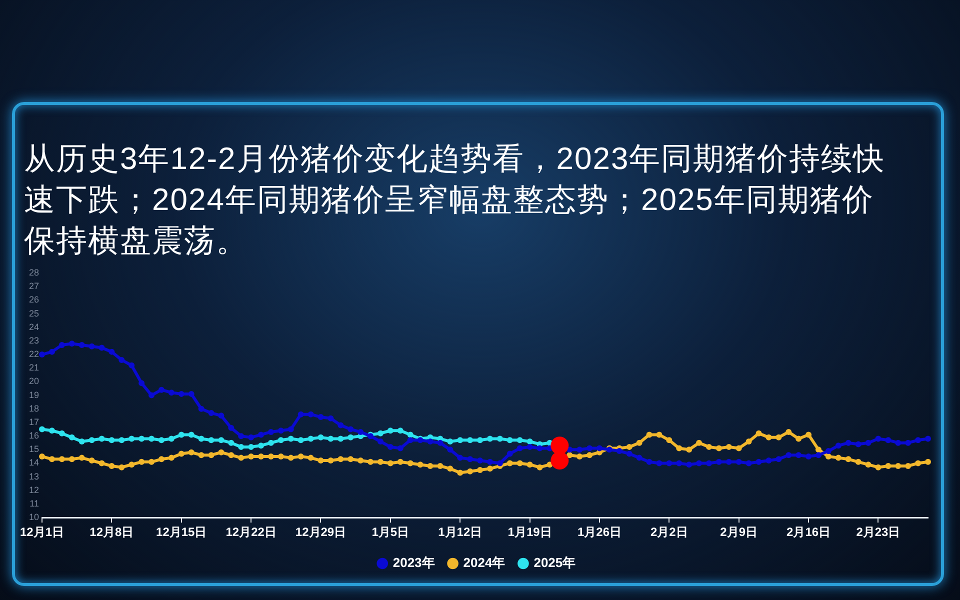 This screenshot has height=600, width=960. I want to click on legend-label: 2025年, so click(555, 562).